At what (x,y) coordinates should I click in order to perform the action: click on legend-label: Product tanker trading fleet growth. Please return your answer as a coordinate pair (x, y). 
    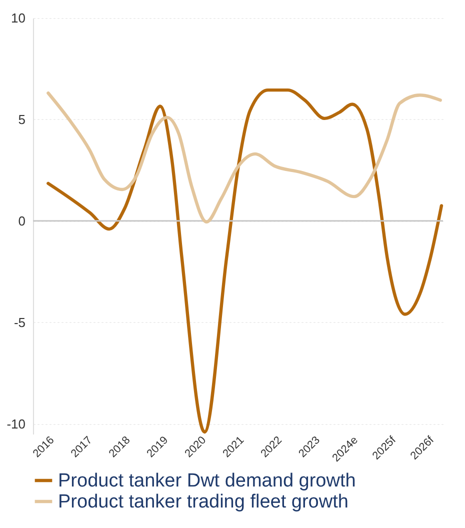
    Looking at the image, I should click on (203, 502).